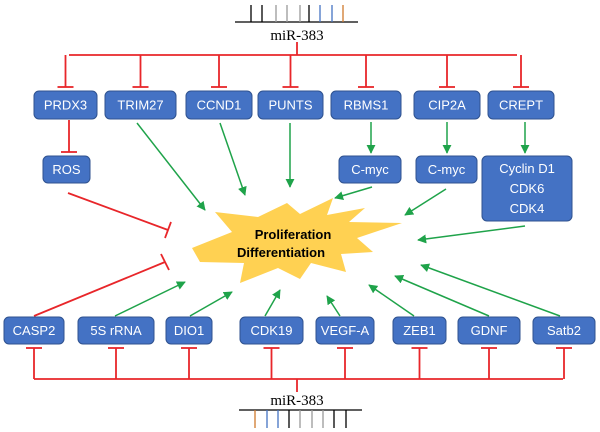 This screenshot has height=432, width=600. I want to click on target-box-trim27: TRIM27, so click(140, 105).